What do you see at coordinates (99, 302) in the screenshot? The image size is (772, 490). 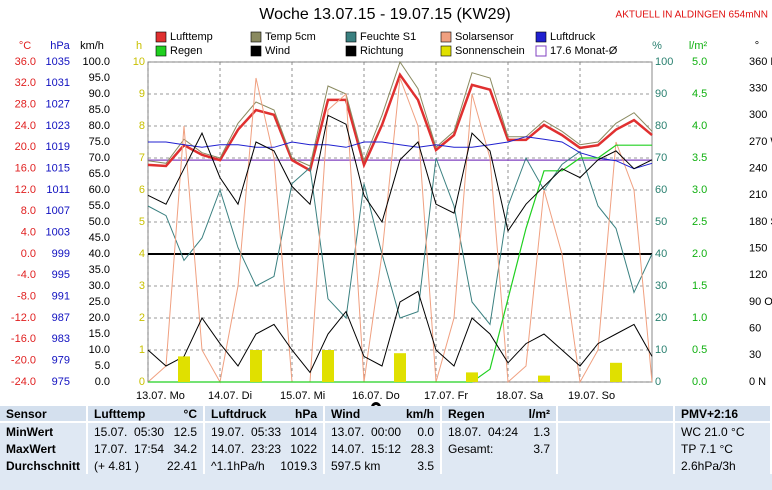 I see `y-tick-label: 25.0` at bounding box center [99, 302].